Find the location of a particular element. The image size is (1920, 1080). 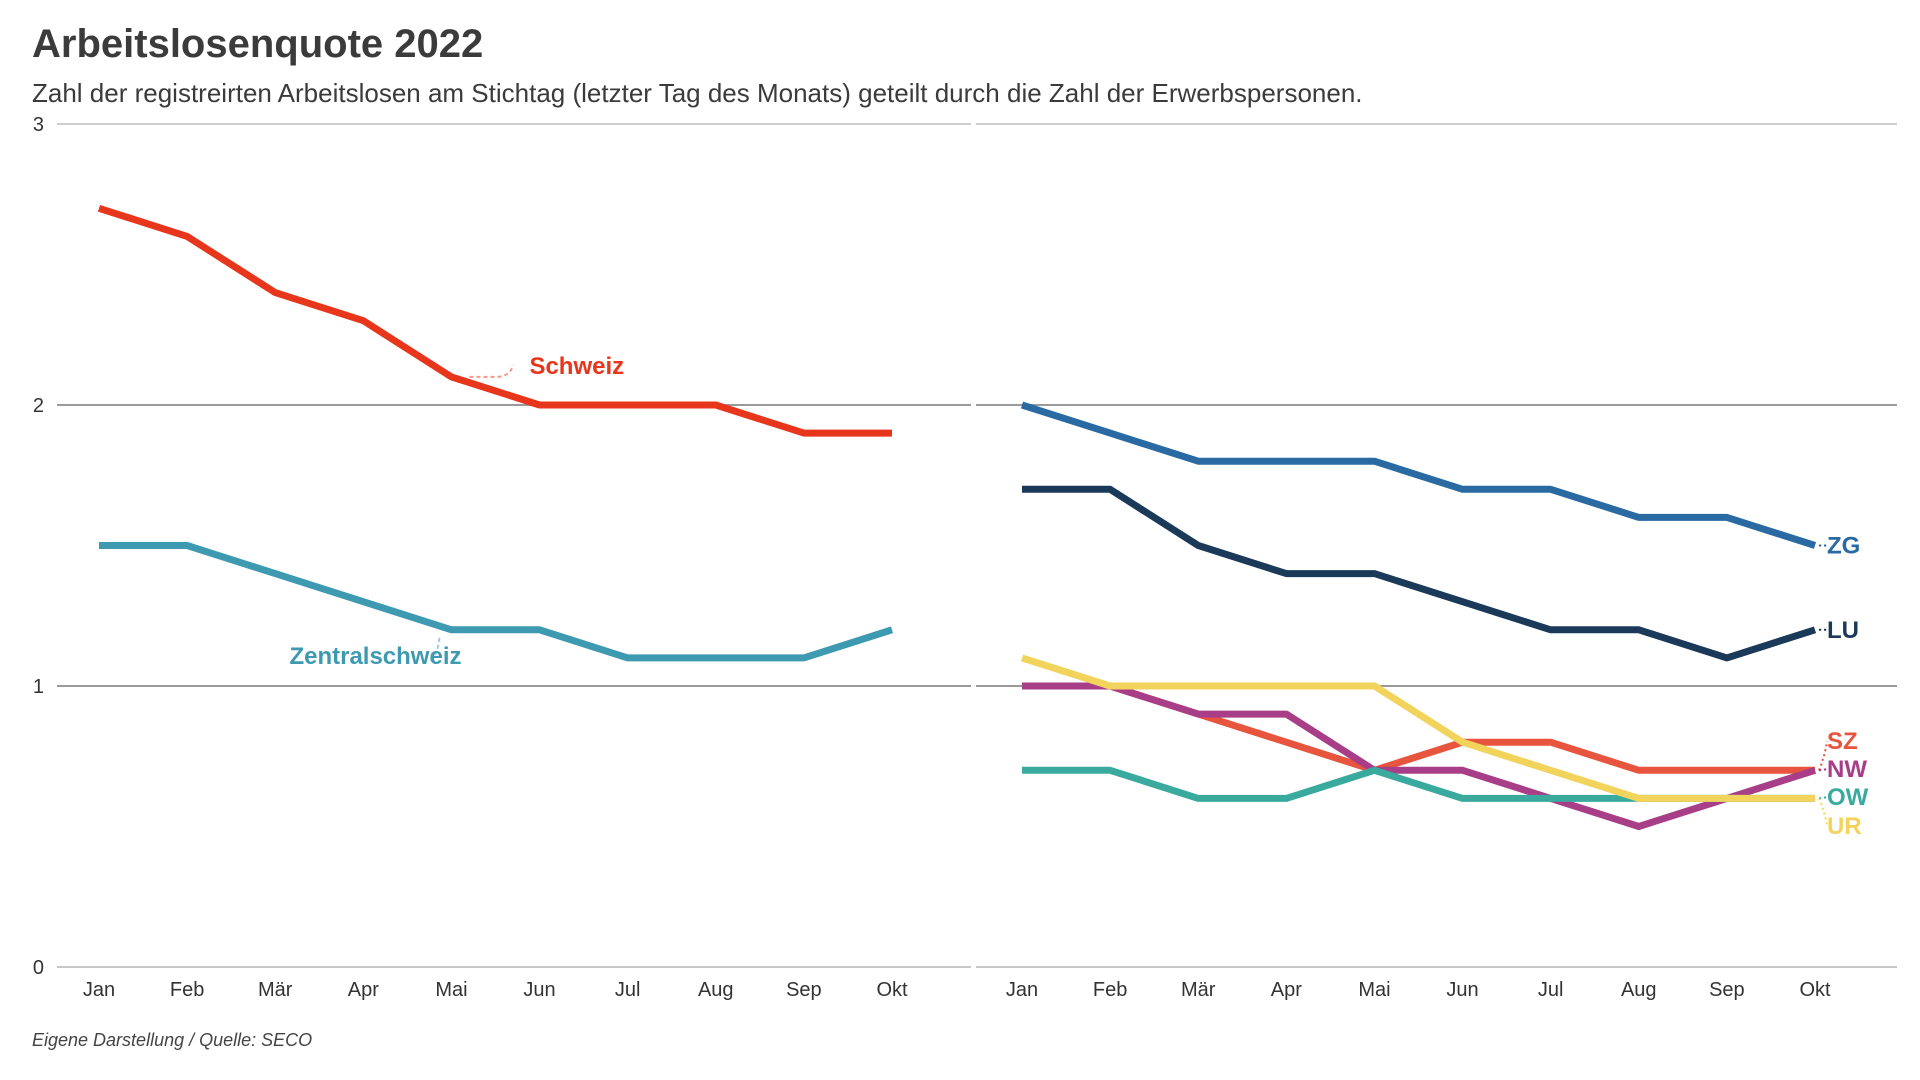

right-x-tick-label: Jan is located at coordinates (1022, 990).